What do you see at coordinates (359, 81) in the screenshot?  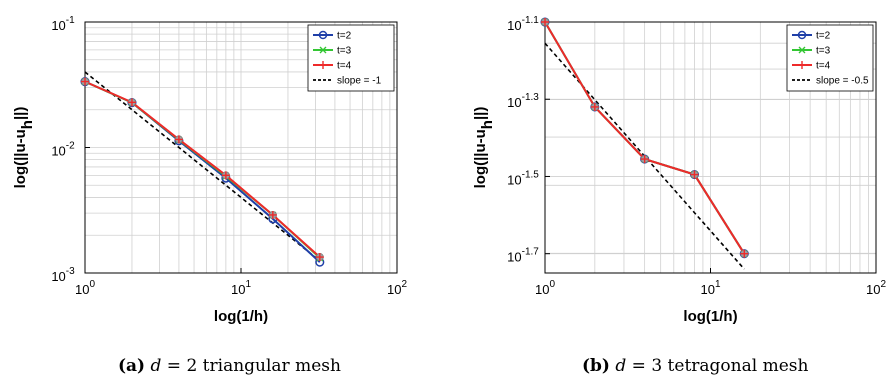 I see `panel-a-legend-label: slope = -1` at bounding box center [359, 81].